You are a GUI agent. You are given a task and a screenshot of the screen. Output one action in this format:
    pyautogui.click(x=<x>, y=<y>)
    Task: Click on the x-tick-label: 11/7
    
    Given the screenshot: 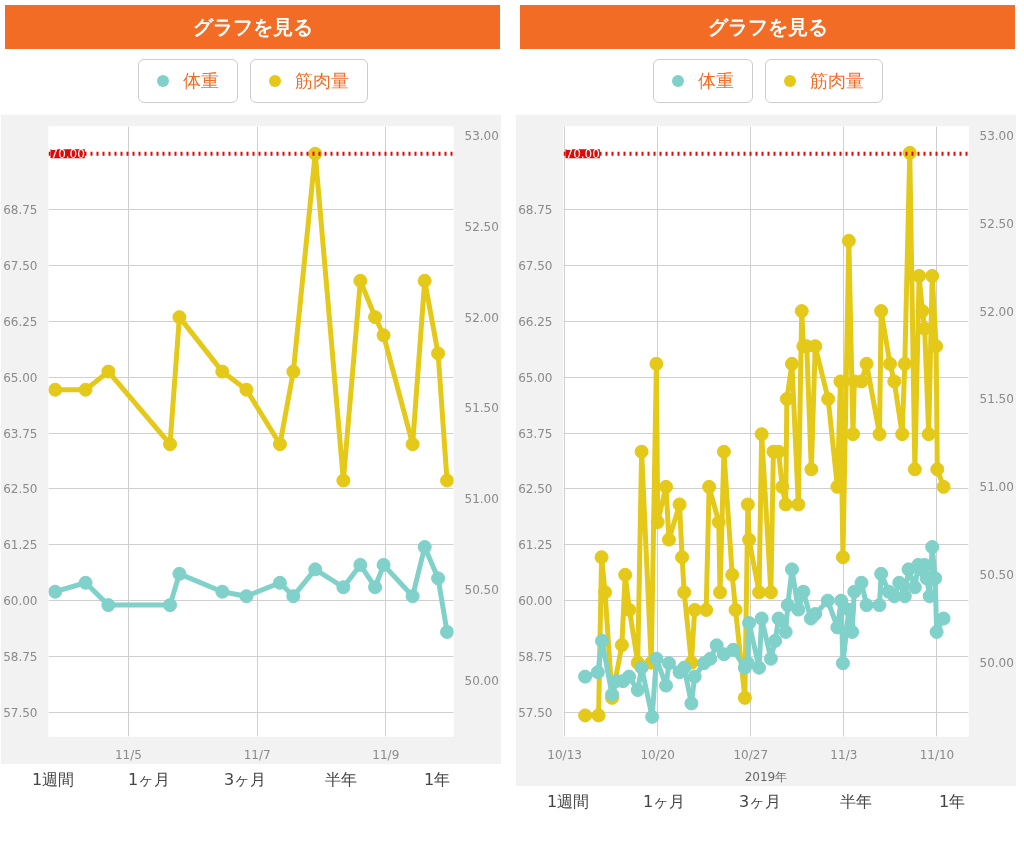 What is the action you would take?
    pyautogui.click(x=257, y=754)
    